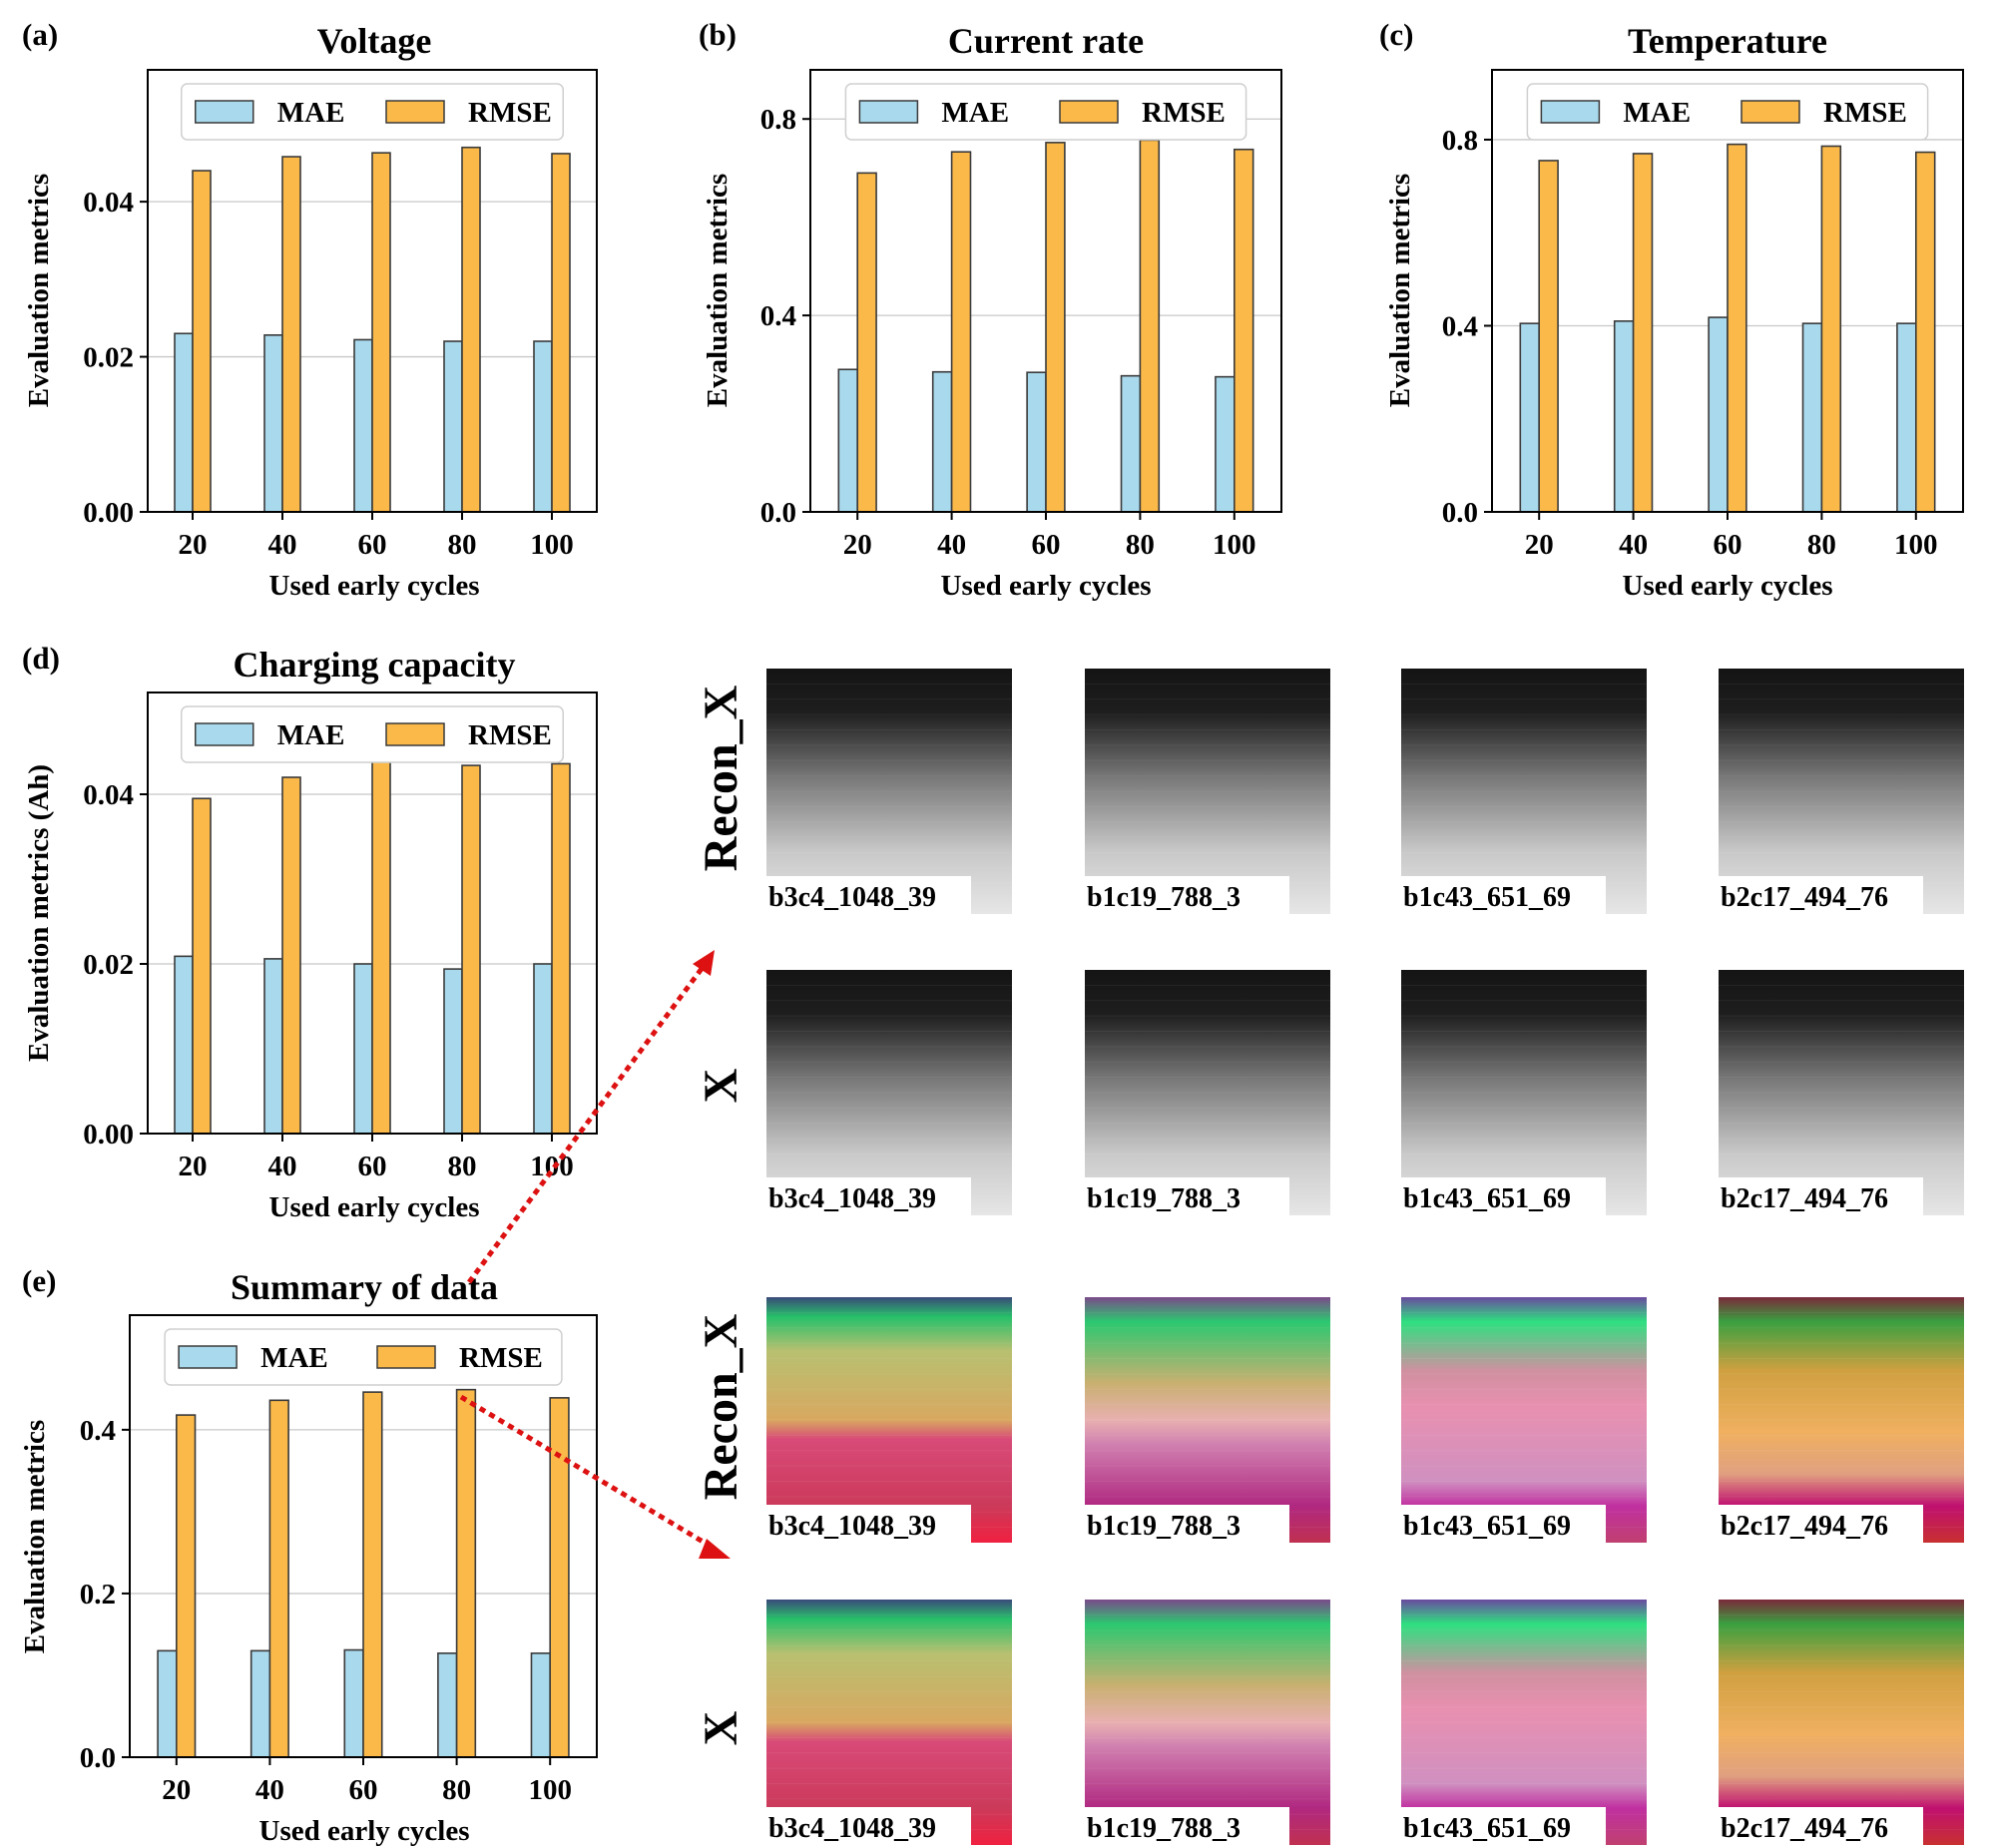 The height and width of the screenshot is (1848, 1989). I want to click on plot-area: 0.0 0.2 0.4 20 40 60 80 100 MAE RMSE, so click(339, 1560).